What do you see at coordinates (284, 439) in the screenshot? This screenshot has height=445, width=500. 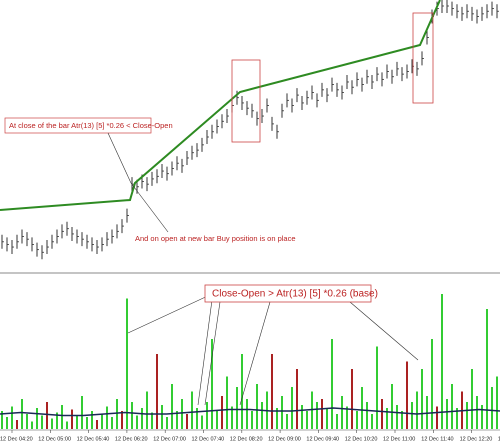 I see `x-tick-label: 12 Dec 09:00` at bounding box center [284, 439].